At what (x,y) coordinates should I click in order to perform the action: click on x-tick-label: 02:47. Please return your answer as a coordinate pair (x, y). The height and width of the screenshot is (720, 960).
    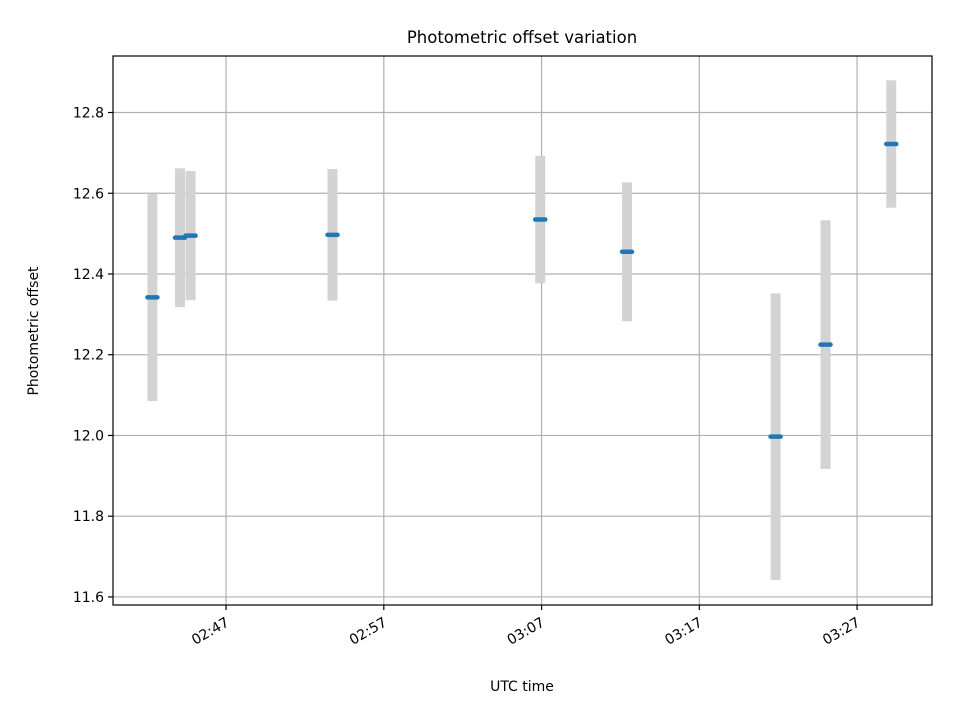
    Looking at the image, I should click on (210, 632).